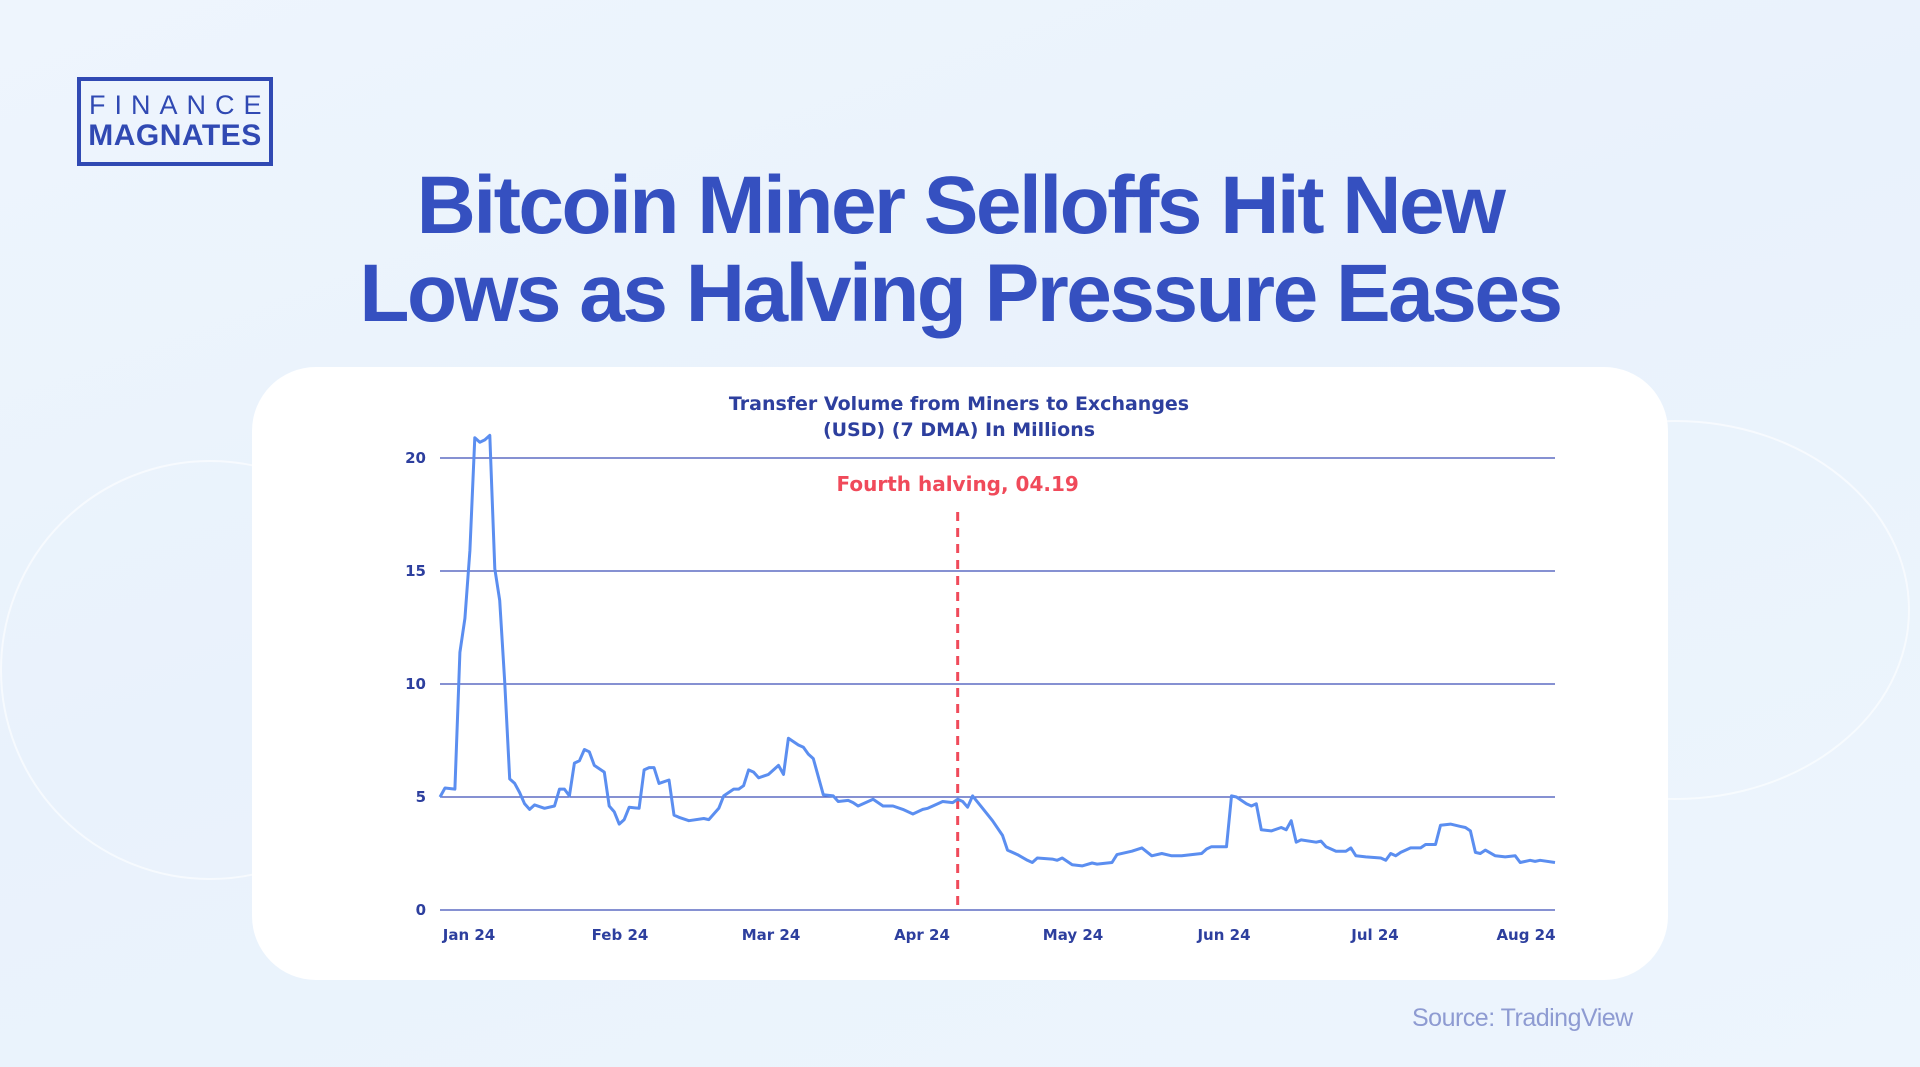  What do you see at coordinates (421, 797) in the screenshot?
I see `y-tick-label: 5` at bounding box center [421, 797].